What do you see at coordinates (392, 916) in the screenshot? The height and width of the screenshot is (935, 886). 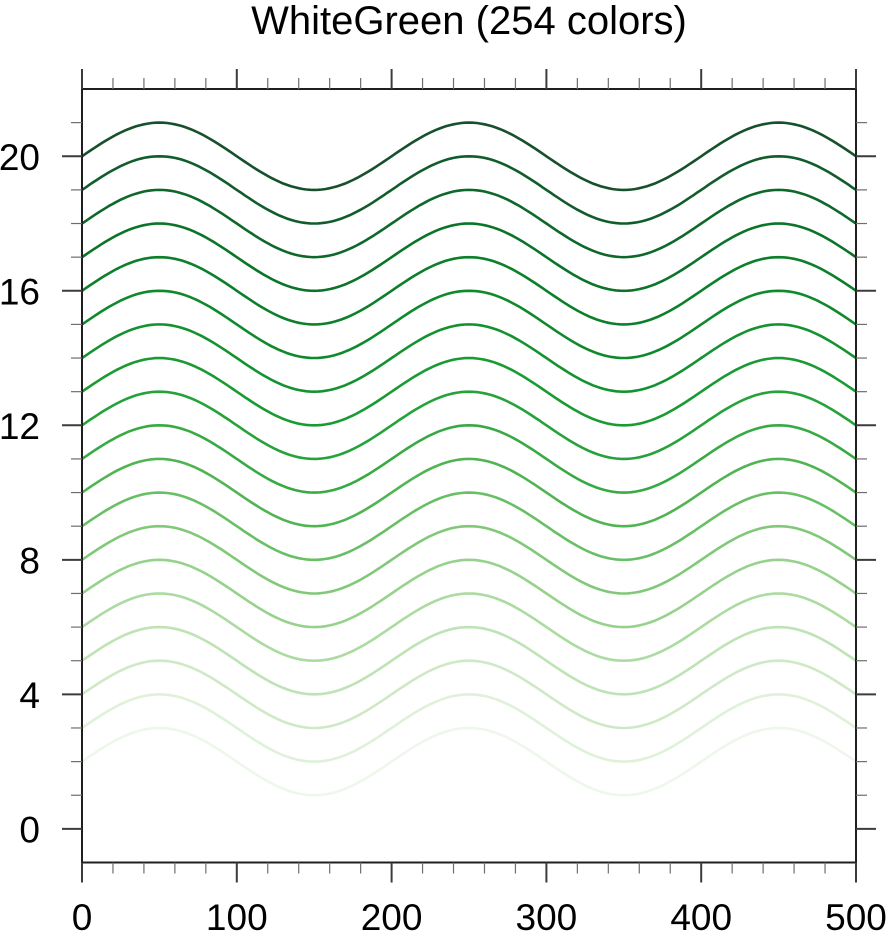 I see `x-tick-label: 200` at bounding box center [392, 916].